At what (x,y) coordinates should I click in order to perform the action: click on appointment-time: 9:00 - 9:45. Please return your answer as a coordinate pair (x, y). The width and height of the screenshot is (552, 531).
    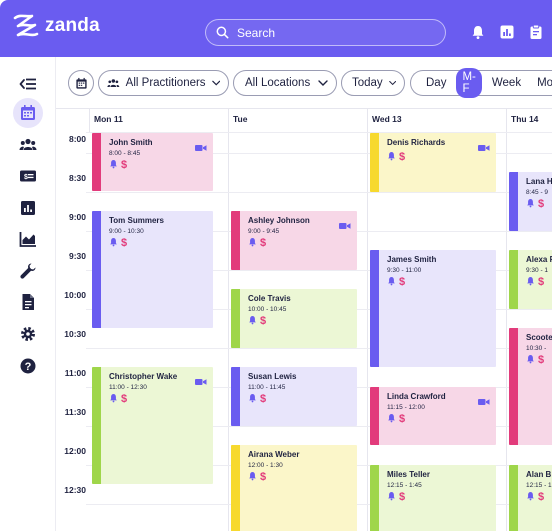
    Looking at the image, I should click on (264, 231).